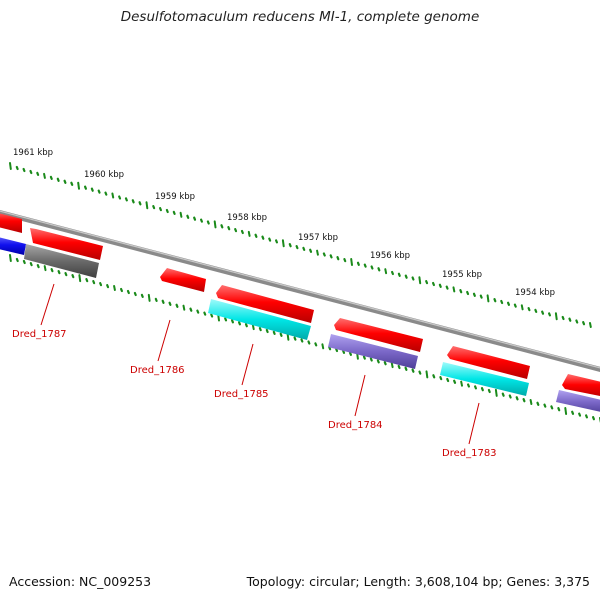 The height and width of the screenshot is (600, 600). I want to click on cds-dred-1784-fwd, so click(378, 335).